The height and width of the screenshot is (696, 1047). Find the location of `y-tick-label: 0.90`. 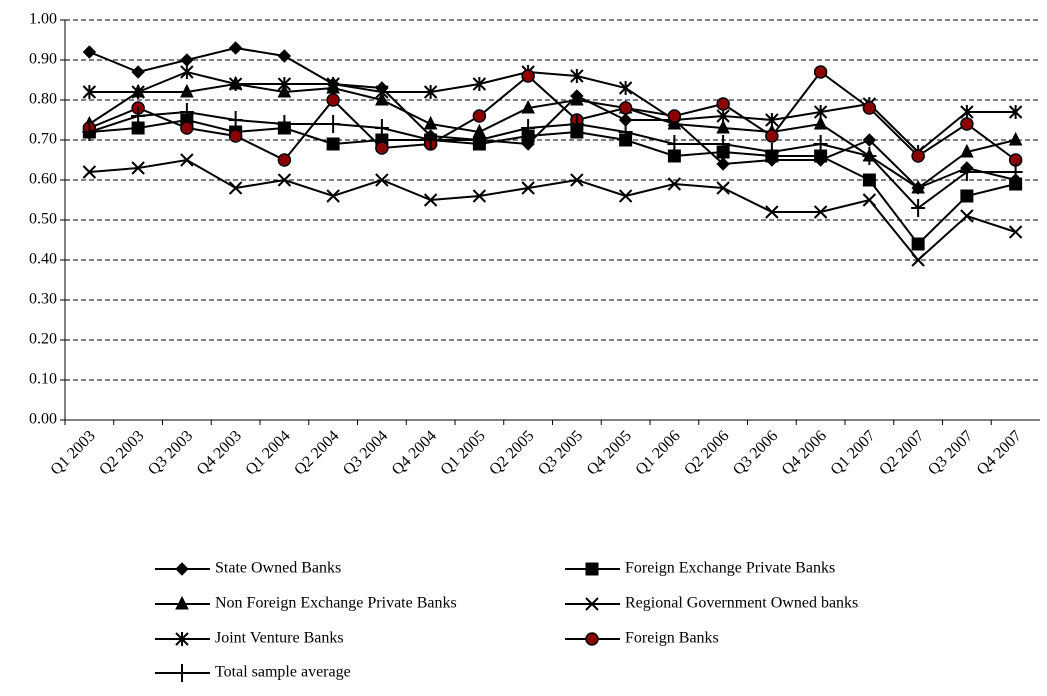

y-tick-label: 0.90 is located at coordinates (43, 59).